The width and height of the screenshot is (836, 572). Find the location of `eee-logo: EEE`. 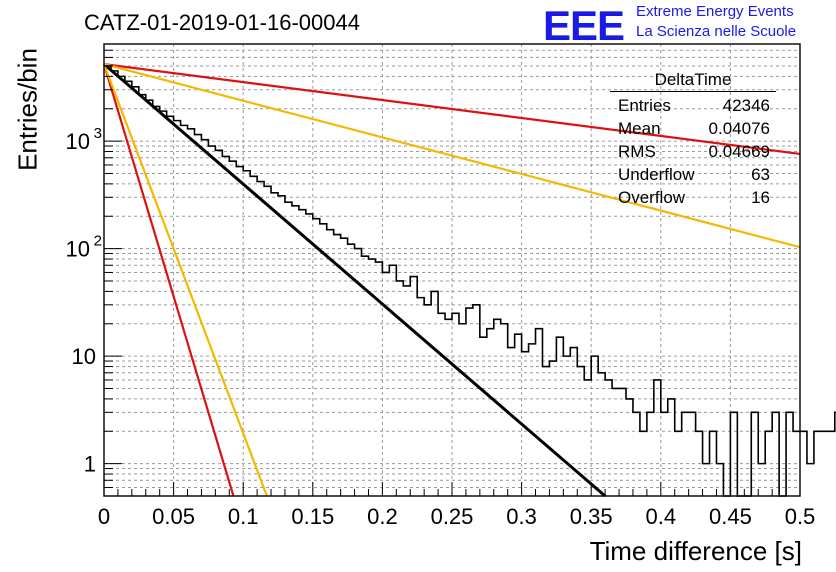

eee-logo: EEE is located at coordinates (584, 25).